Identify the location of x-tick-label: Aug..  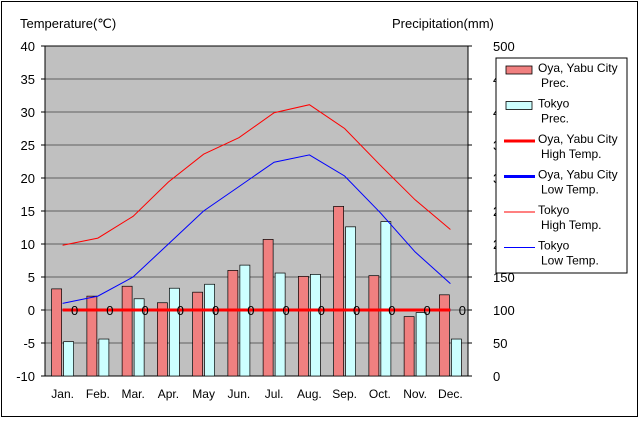
(309, 394).